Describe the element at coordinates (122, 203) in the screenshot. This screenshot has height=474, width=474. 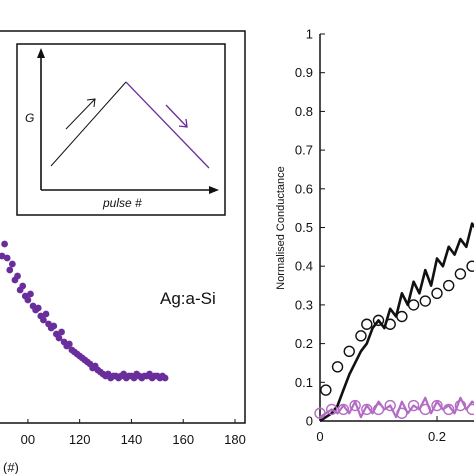
I see `inset-x-label: pulse #` at that location.